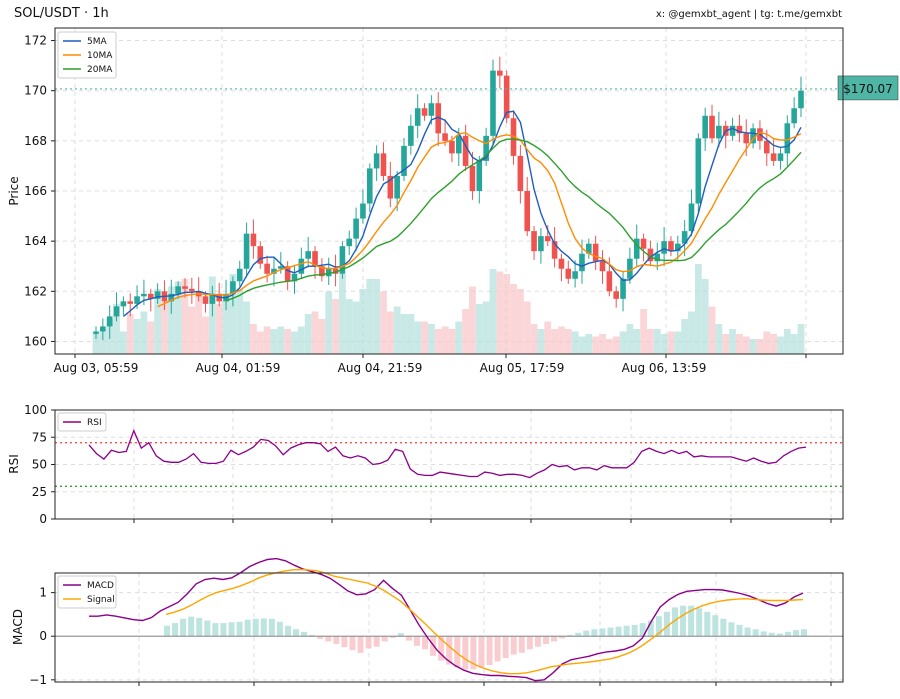  What do you see at coordinates (447, 453) in the screenshot?
I see `rsi-line` at bounding box center [447, 453].